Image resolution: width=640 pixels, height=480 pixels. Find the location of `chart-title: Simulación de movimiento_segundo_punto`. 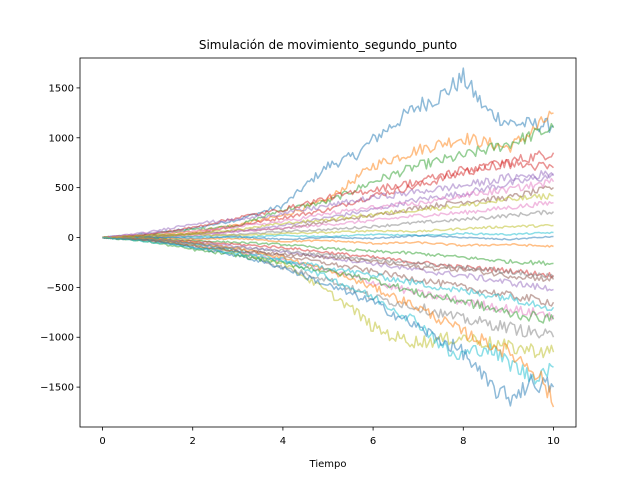

chart-title: Simulación de movimiento_segundo_punto is located at coordinates (328, 45).